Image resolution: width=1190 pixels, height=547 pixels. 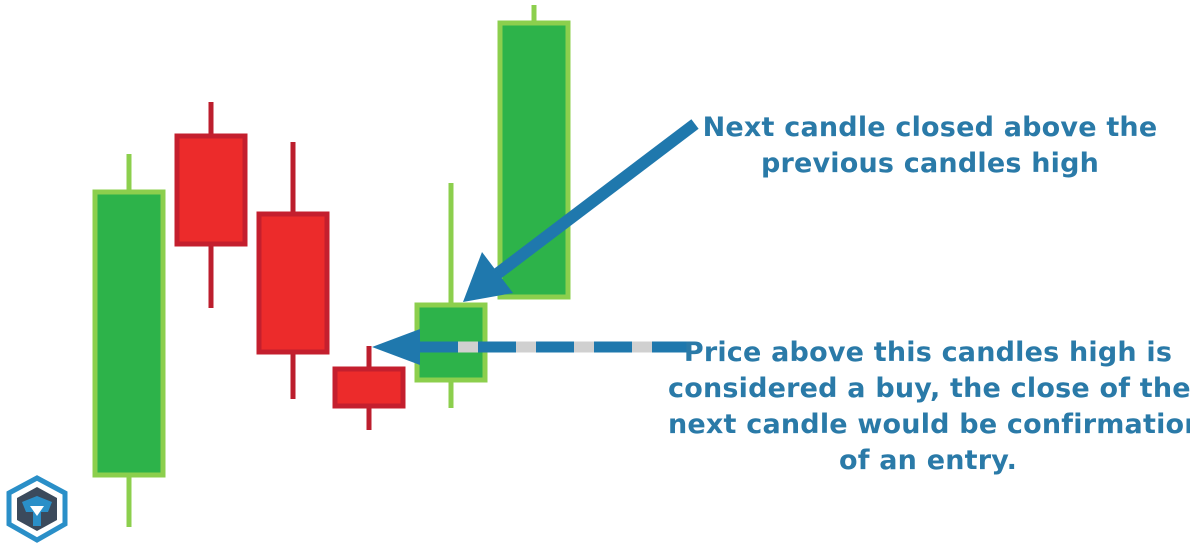 What do you see at coordinates (37, 509) in the screenshot?
I see `logo-icon` at bounding box center [37, 509].